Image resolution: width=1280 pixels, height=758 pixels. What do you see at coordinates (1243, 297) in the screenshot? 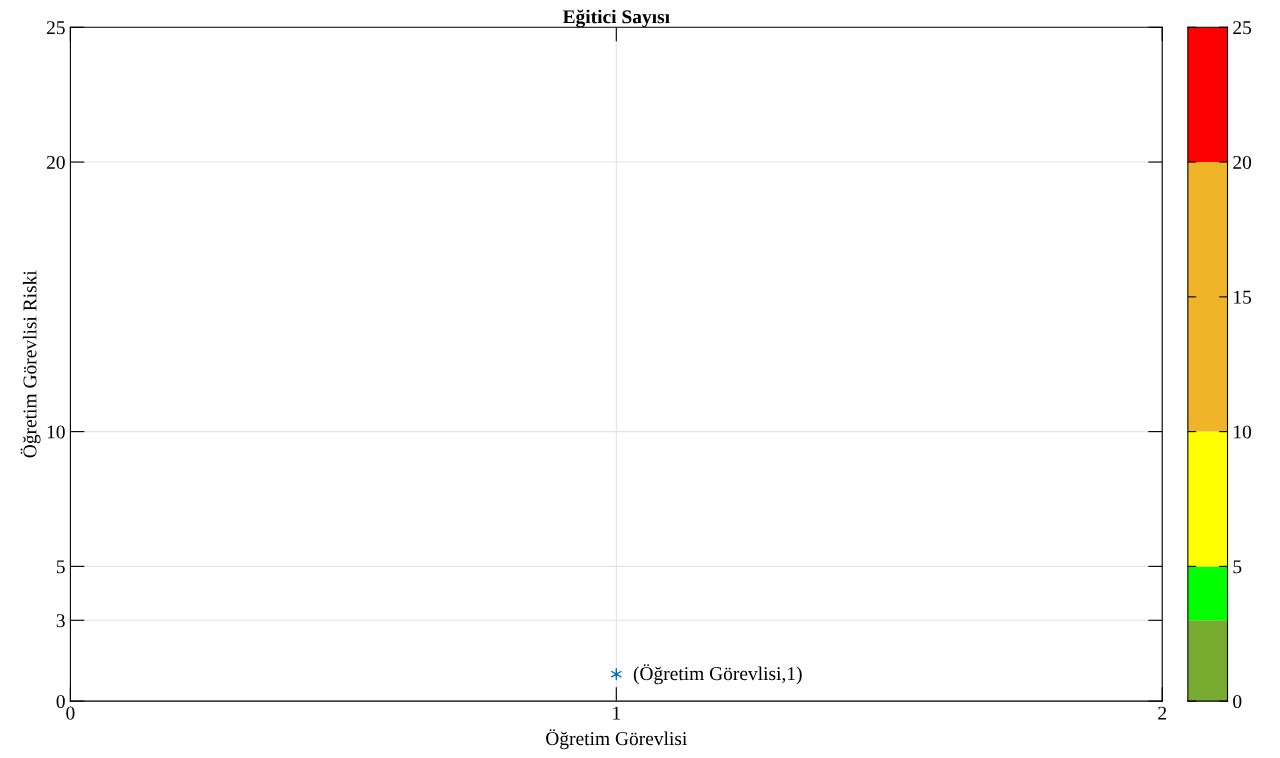
I see `y-tick-label: 15` at bounding box center [1243, 297].